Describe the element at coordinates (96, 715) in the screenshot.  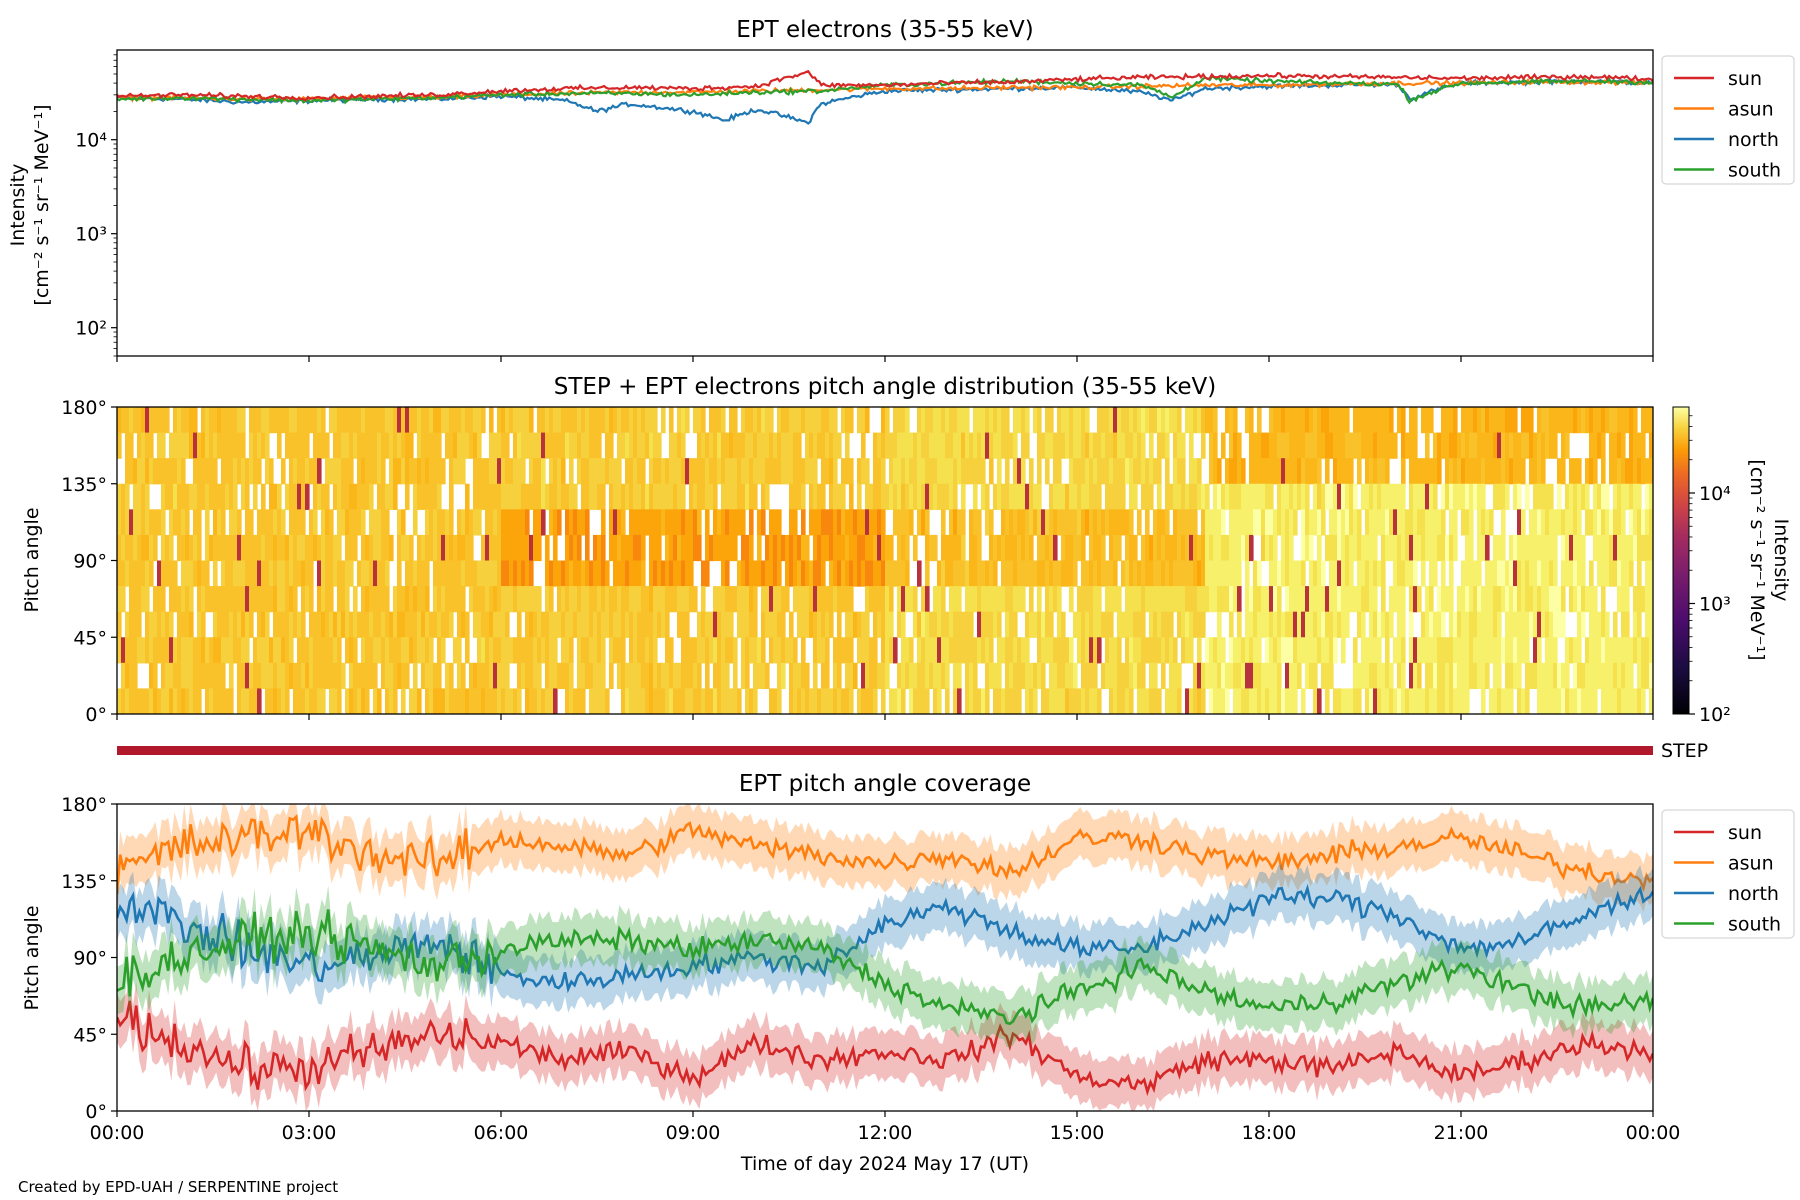
I see `panel2-ytick-label: 0°` at that location.